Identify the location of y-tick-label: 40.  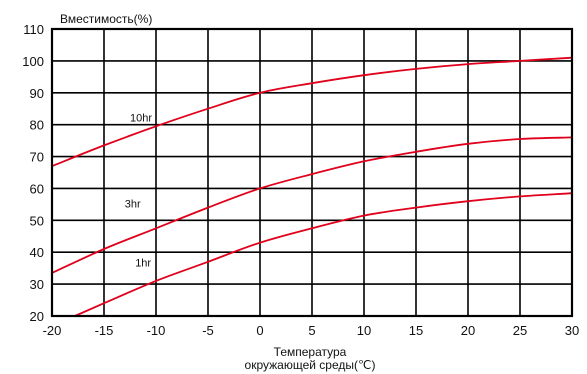
(37, 252).